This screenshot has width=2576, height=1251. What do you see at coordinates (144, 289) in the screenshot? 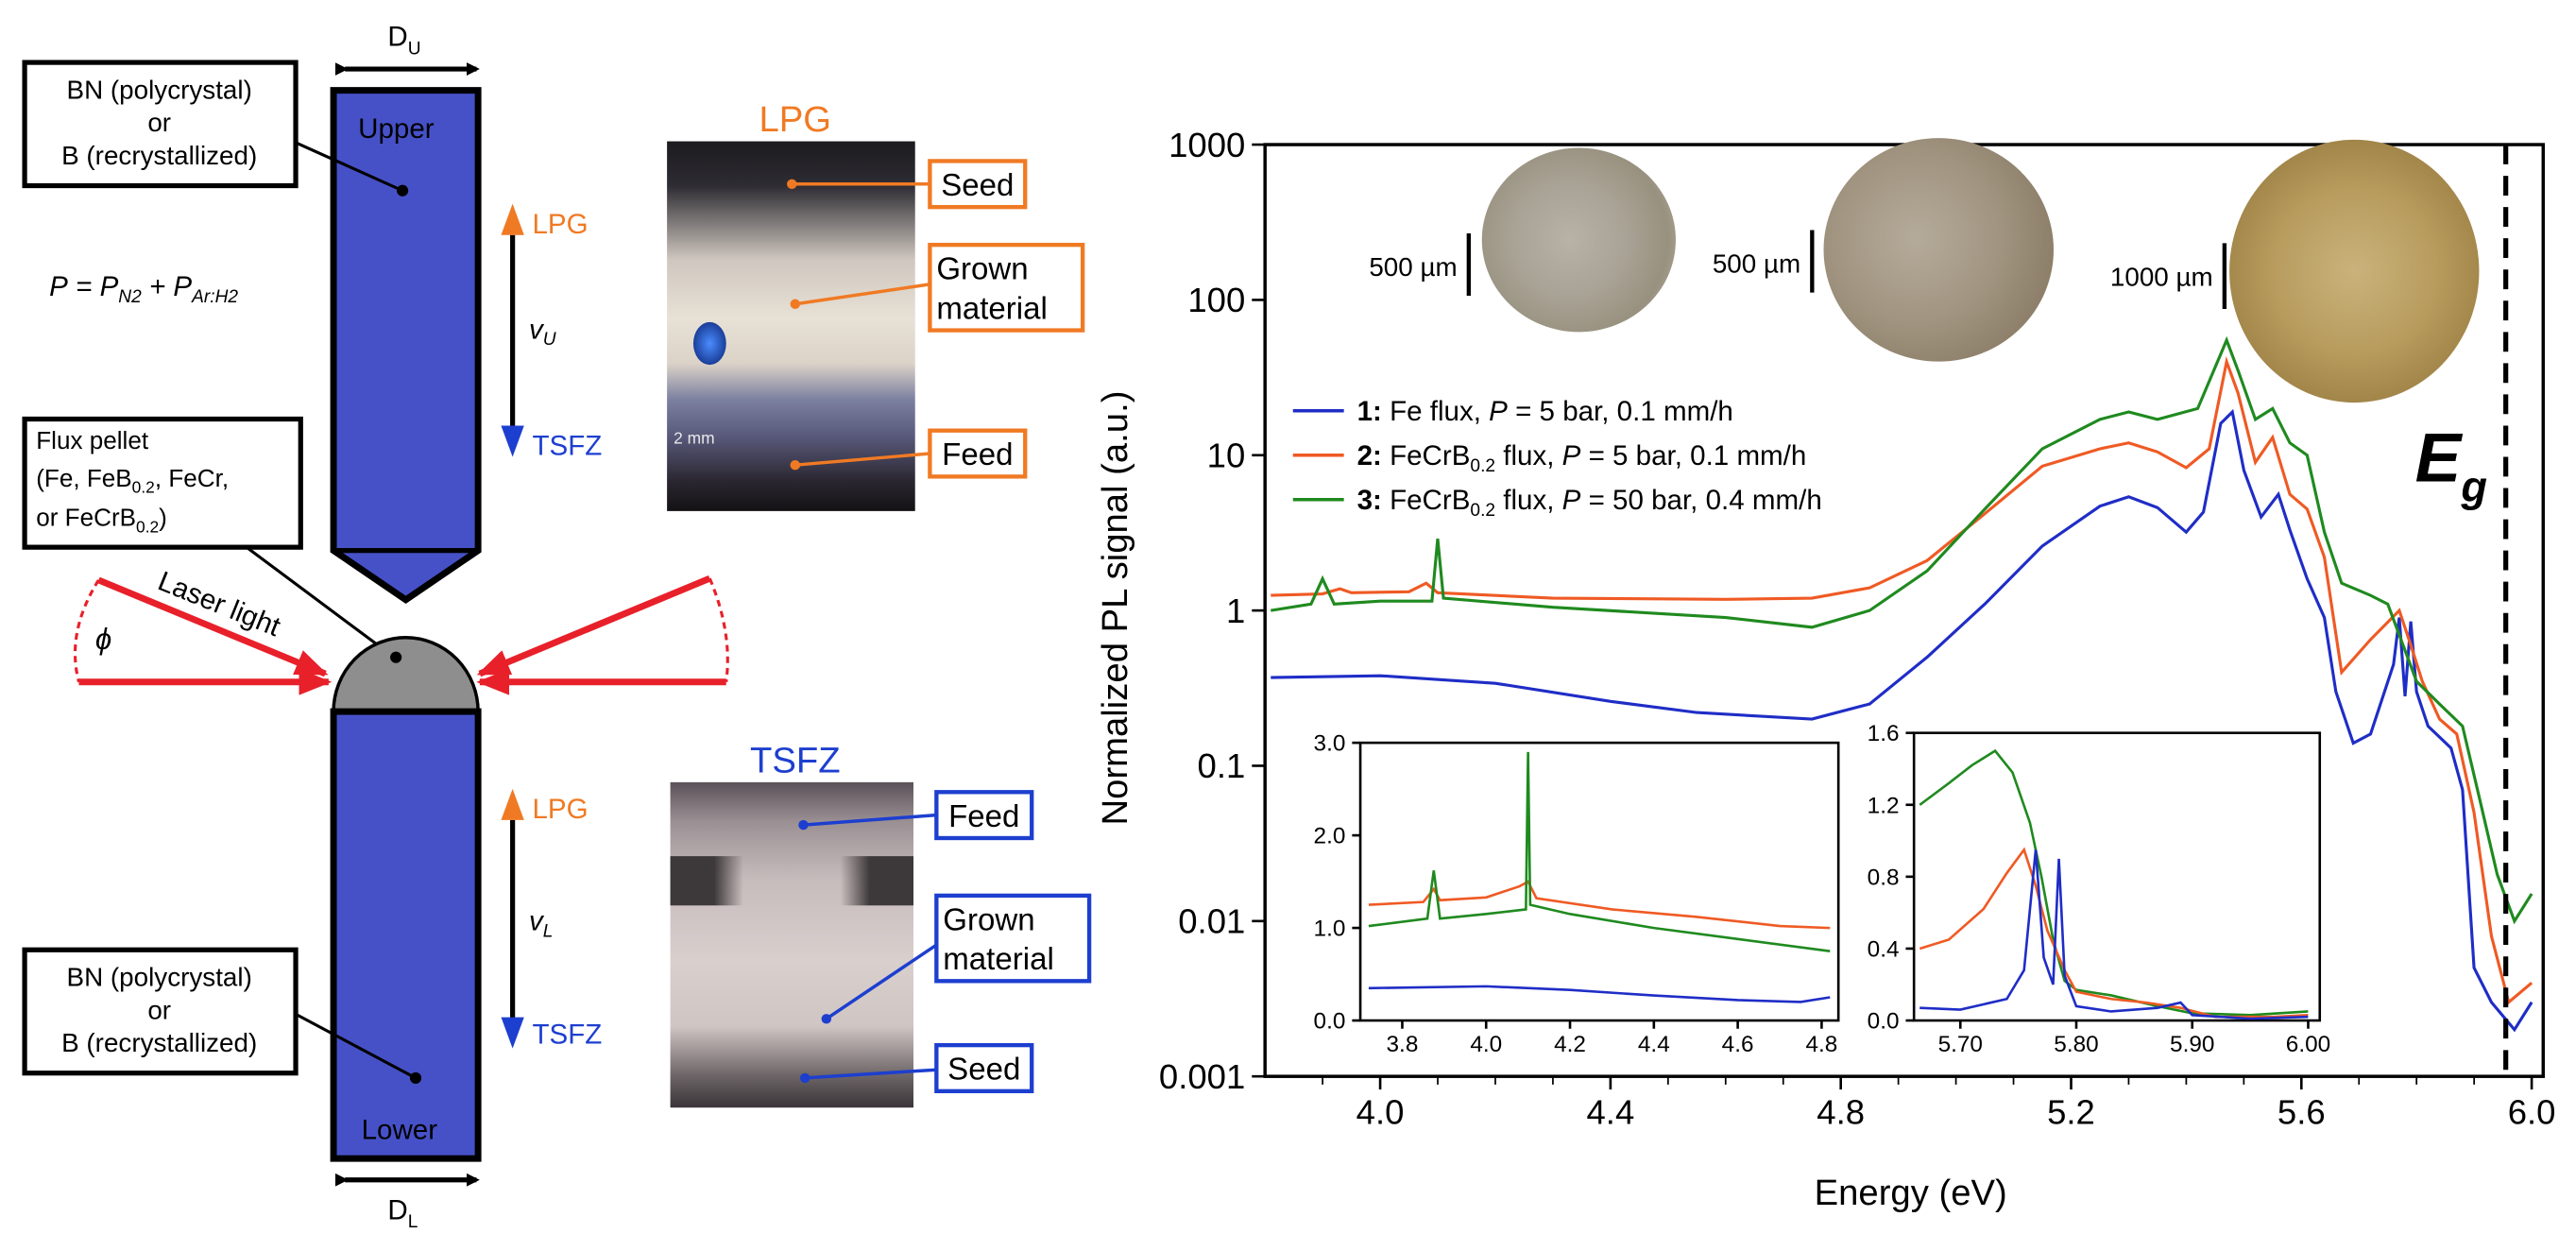
I see `pressure-equation: P = PN2 + PAr:H2` at bounding box center [144, 289].